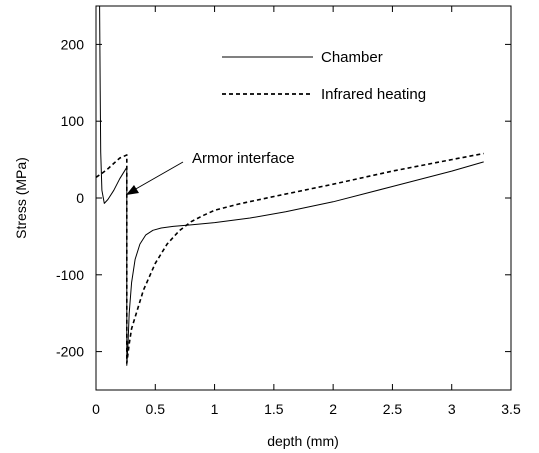  What do you see at coordinates (243, 158) in the screenshot?
I see `annotation-label: Armor interface` at bounding box center [243, 158].